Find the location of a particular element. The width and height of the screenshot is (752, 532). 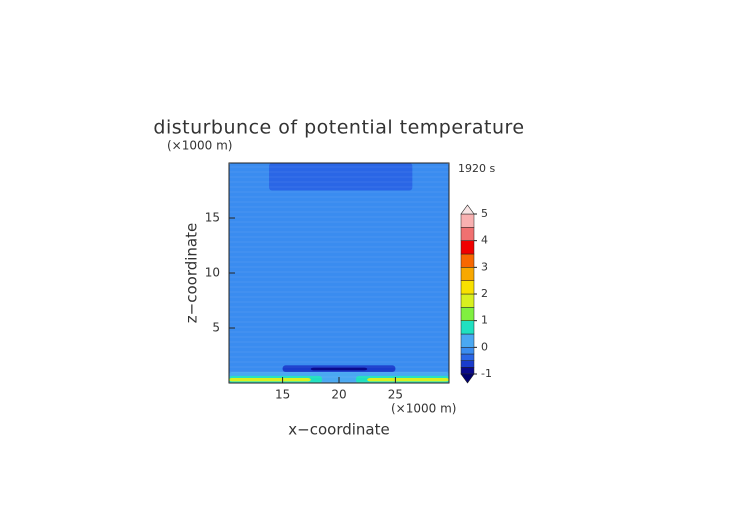

y-tick-label: 10 is located at coordinates (212, 273).